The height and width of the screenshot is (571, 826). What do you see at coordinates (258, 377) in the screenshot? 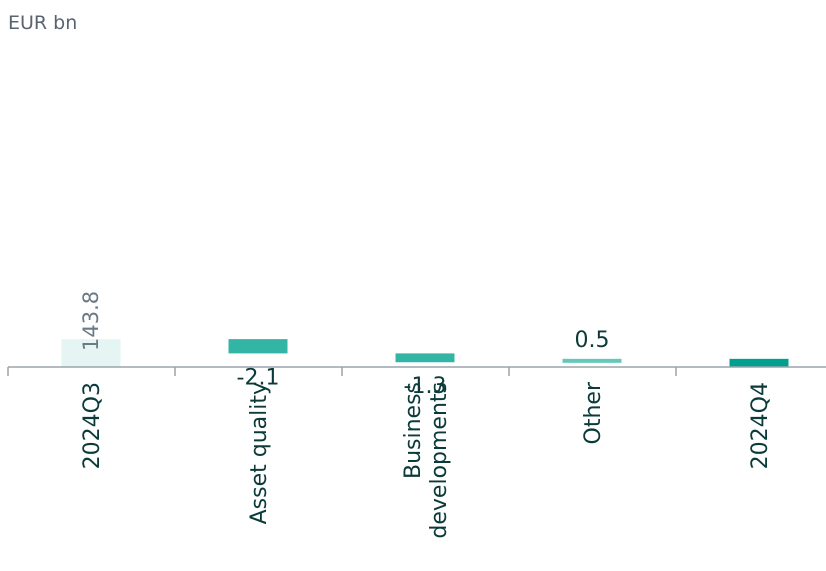
I see `data-label-1: -2.1` at bounding box center [258, 377].